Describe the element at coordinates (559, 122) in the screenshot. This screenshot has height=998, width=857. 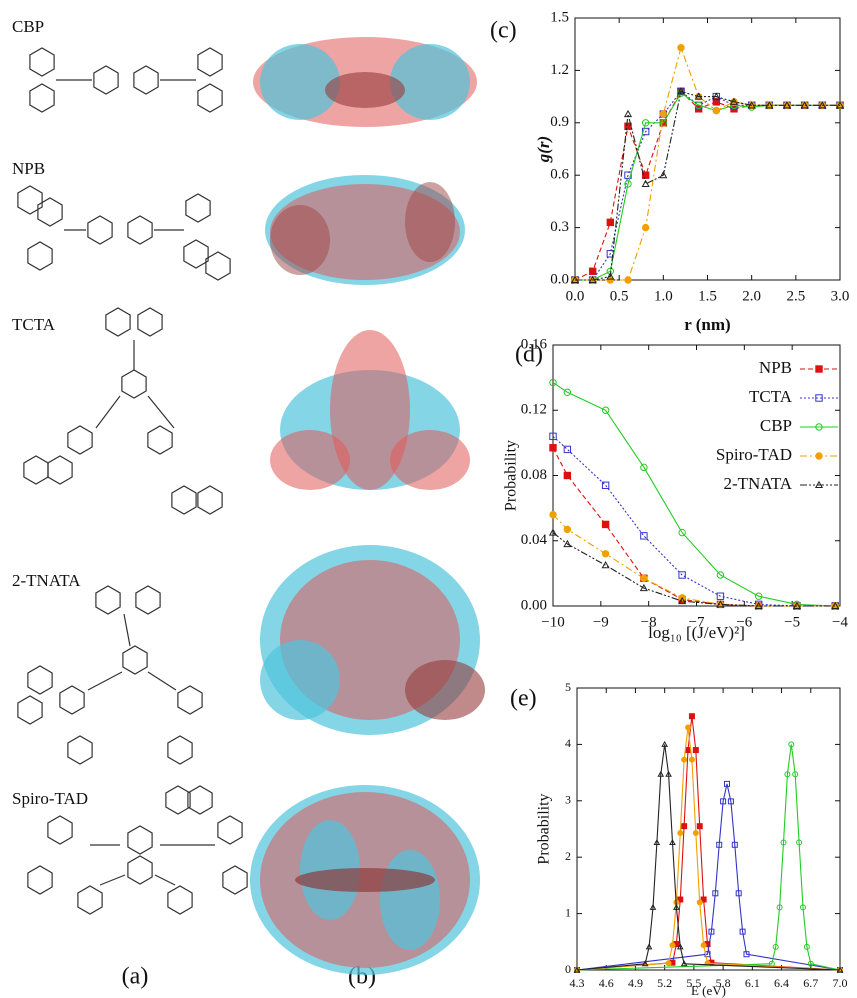
I see `y-tick-label: 0.9` at that location.